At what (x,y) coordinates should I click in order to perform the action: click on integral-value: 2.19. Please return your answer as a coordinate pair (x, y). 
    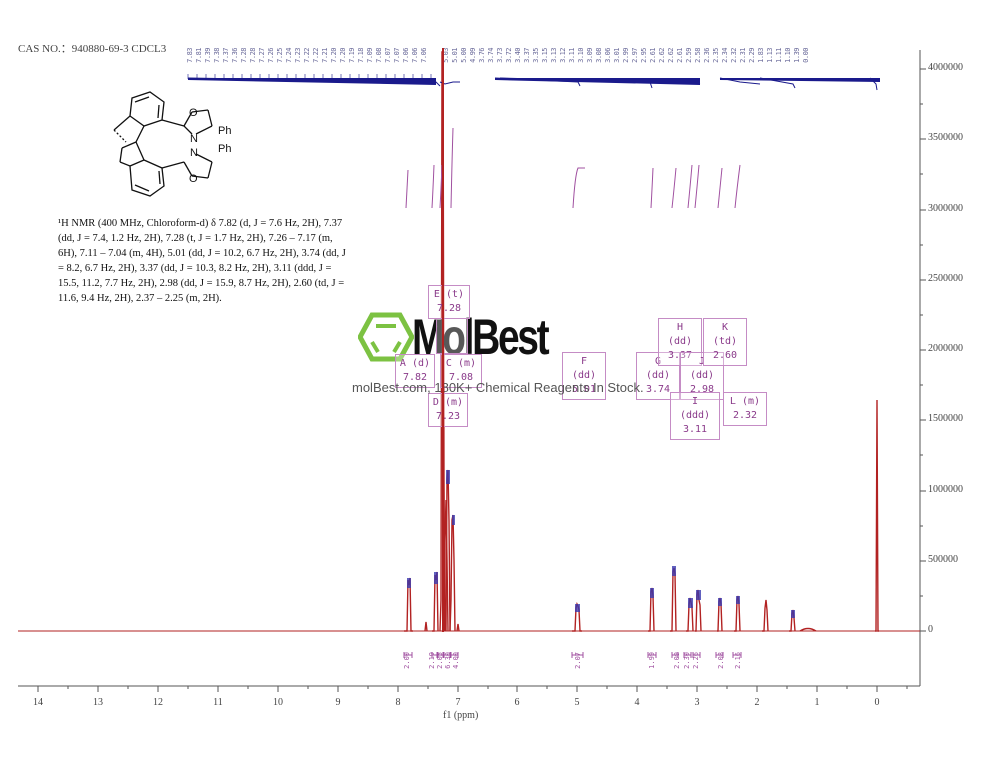
    Looking at the image, I should click on (432, 660).